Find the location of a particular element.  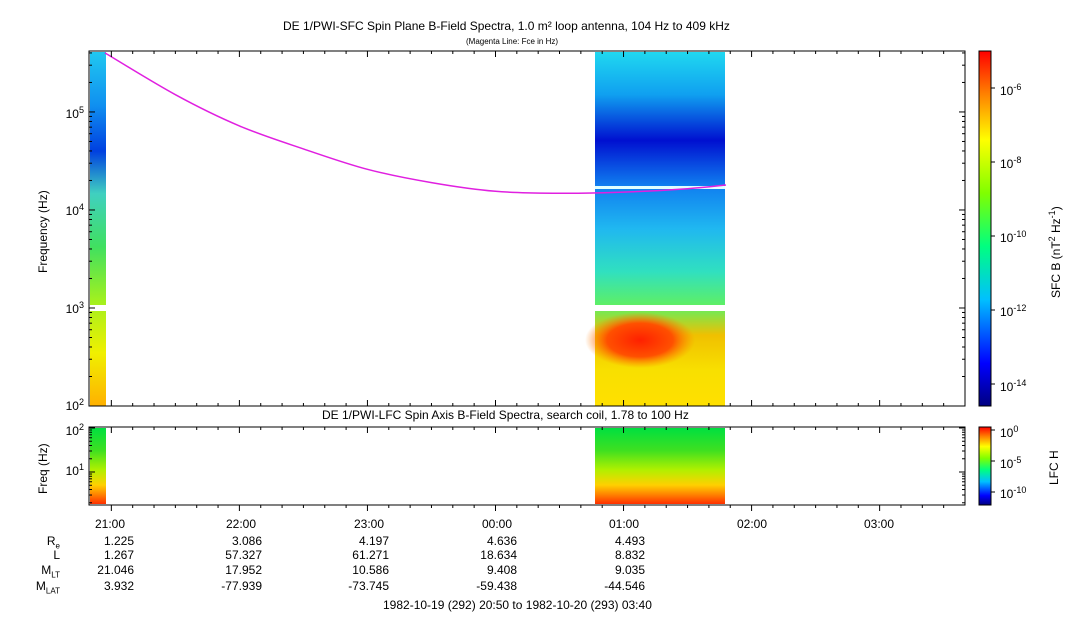

ephem-mlt-1: 17.952 is located at coordinates (243, 570).